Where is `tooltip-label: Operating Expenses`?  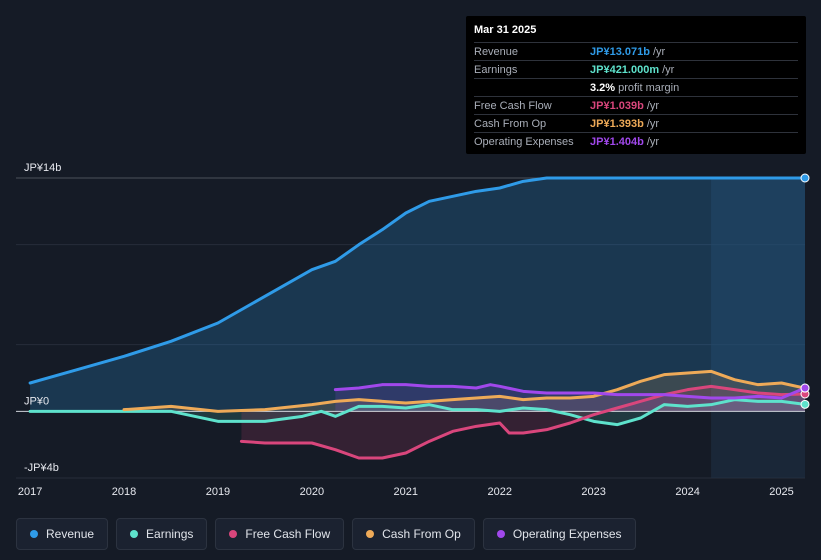 tooltip-label: Operating Expenses is located at coordinates (524, 141).